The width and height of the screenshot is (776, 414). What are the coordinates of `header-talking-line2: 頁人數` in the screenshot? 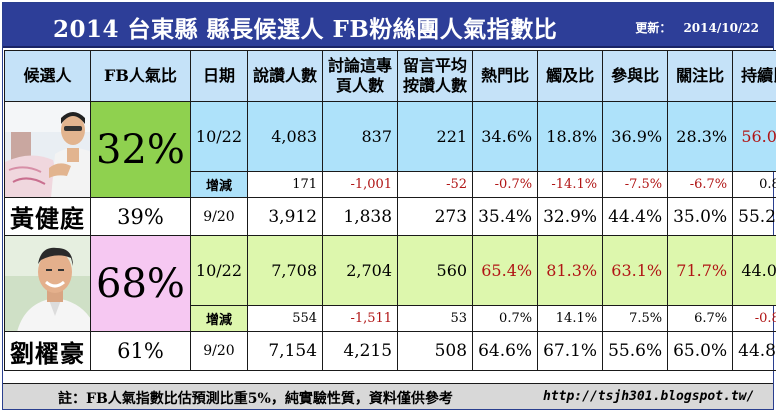 It's located at (360, 86).